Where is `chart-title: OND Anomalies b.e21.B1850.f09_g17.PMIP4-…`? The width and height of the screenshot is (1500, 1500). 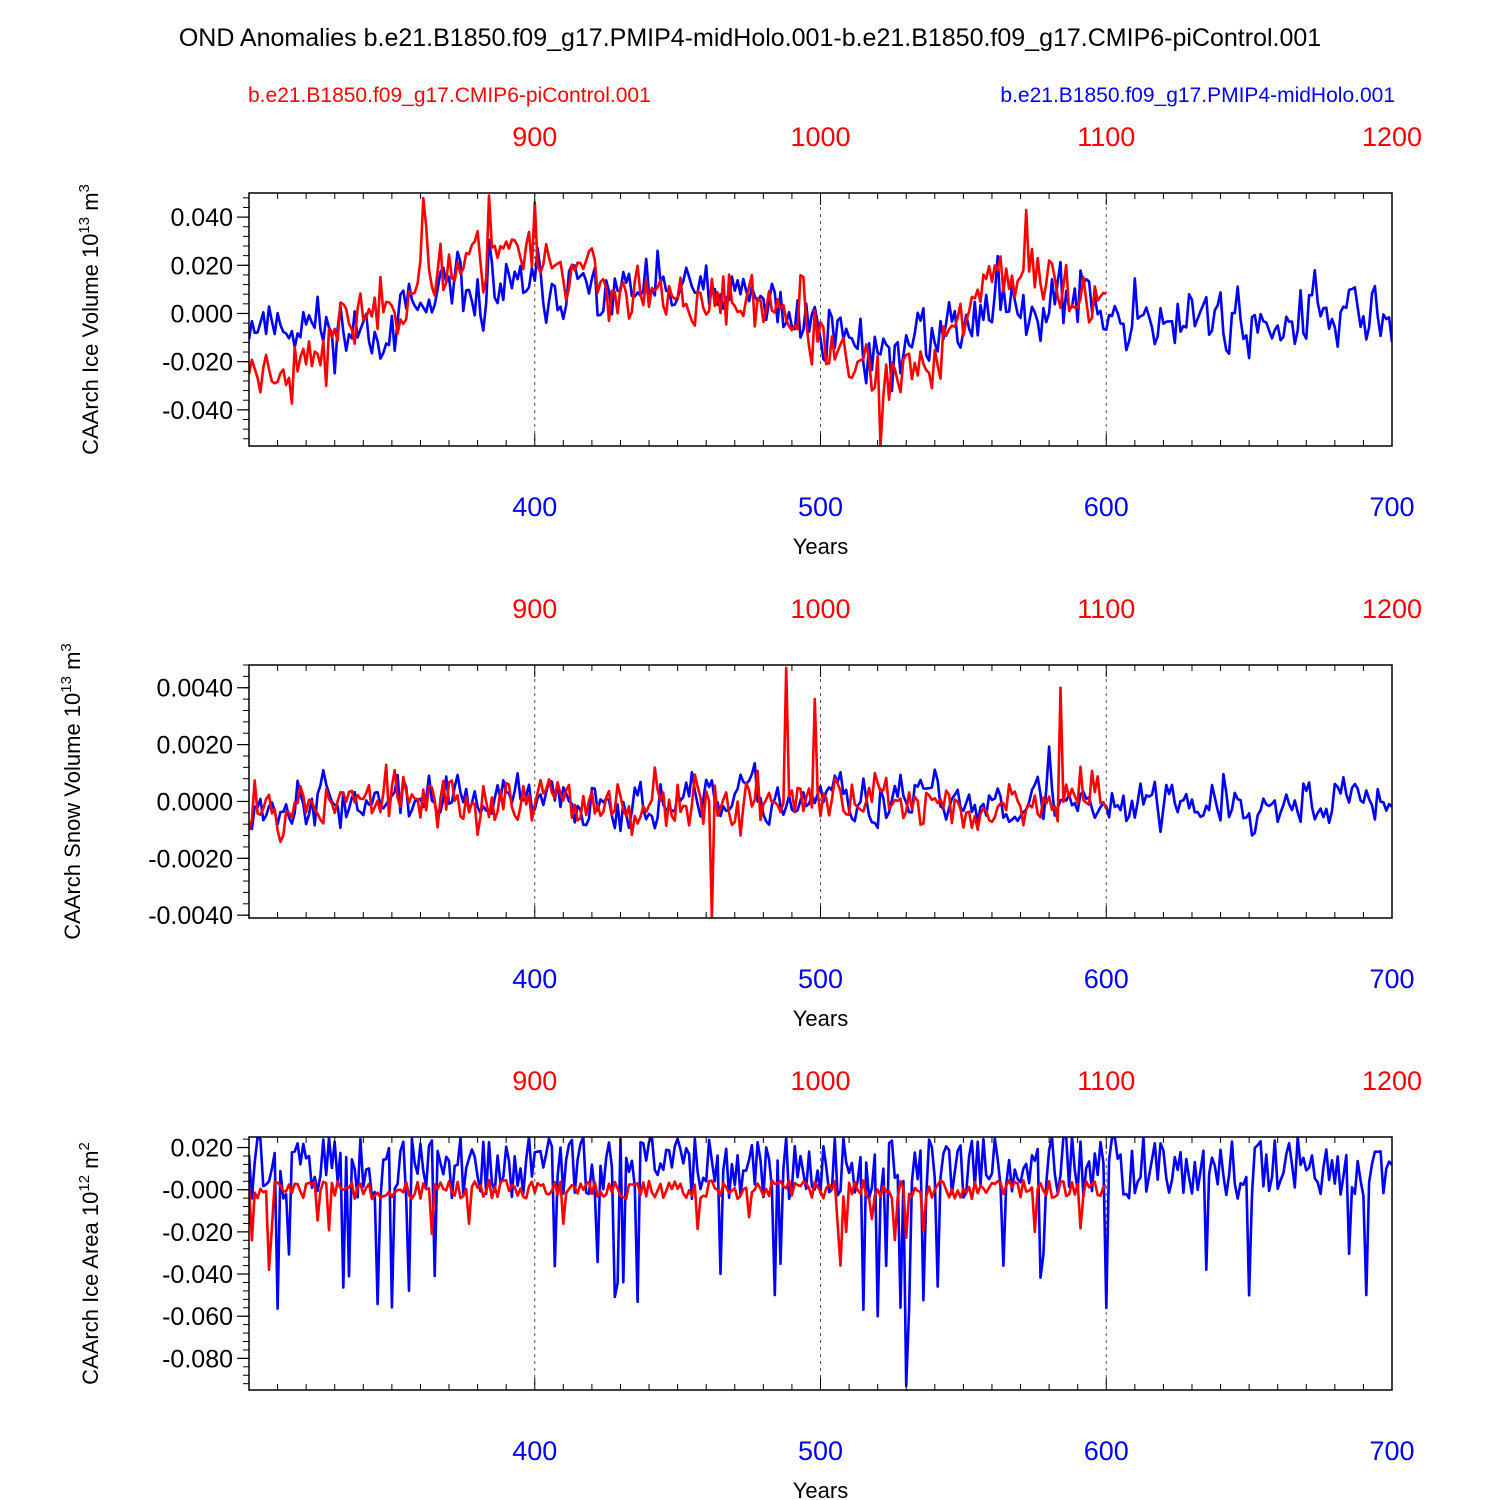 chart-title: OND Anomalies b.e21.B1850.f09_g17.PMIP4-… is located at coordinates (750, 38).